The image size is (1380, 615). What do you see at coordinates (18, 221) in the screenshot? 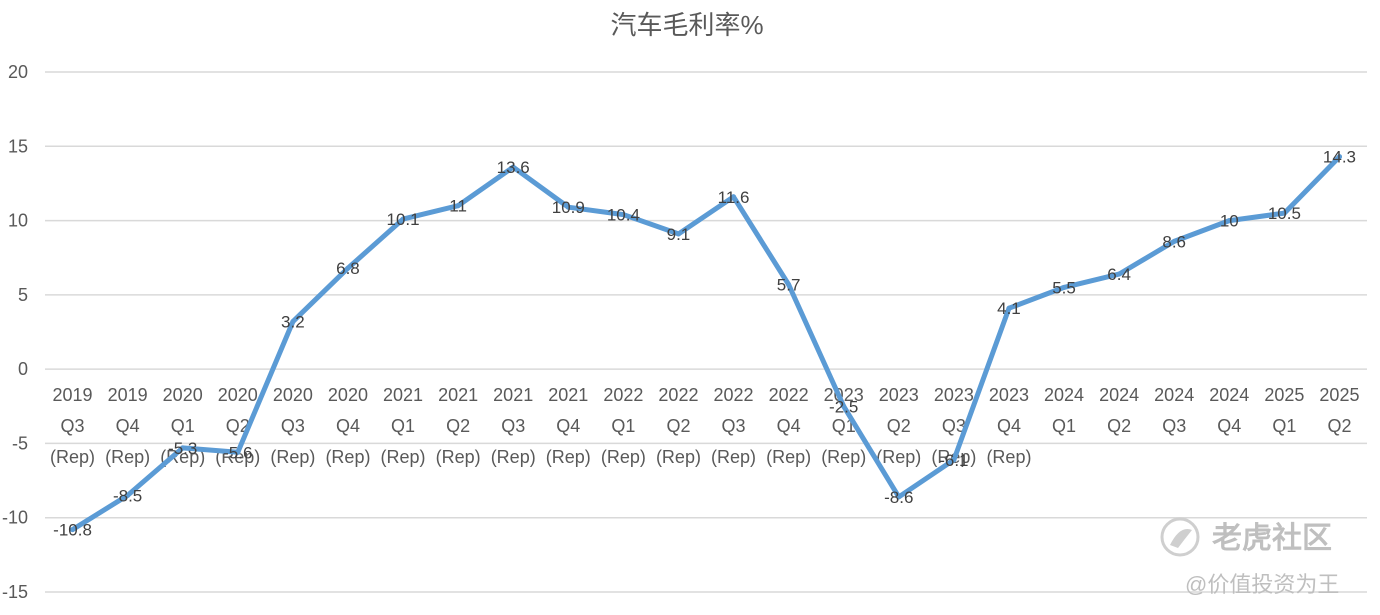
I see `y-tick-label: 10` at bounding box center [18, 221].